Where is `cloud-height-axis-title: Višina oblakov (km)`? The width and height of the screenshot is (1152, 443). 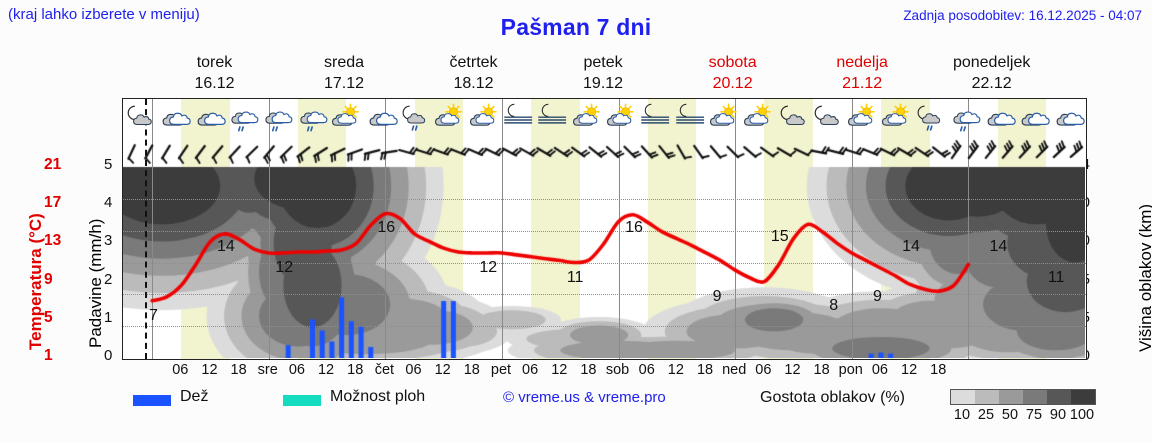 cloud-height-axis-title: Višina oblakov (km) is located at coordinates (1144, 277).